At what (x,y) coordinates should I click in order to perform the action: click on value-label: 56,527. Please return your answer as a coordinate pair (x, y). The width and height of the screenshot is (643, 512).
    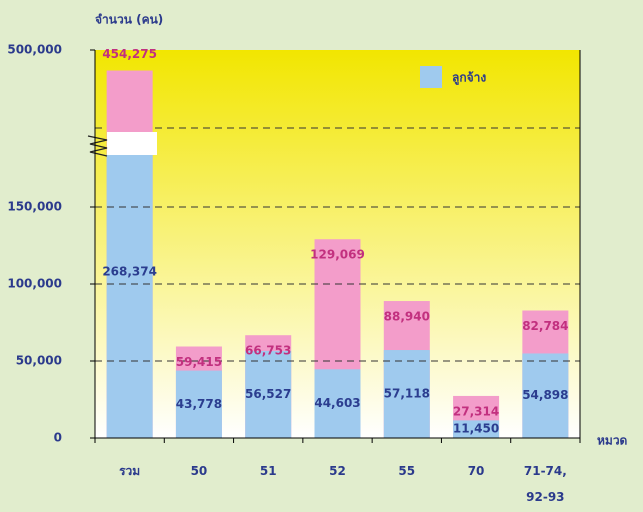
    Looking at the image, I should click on (268, 394).